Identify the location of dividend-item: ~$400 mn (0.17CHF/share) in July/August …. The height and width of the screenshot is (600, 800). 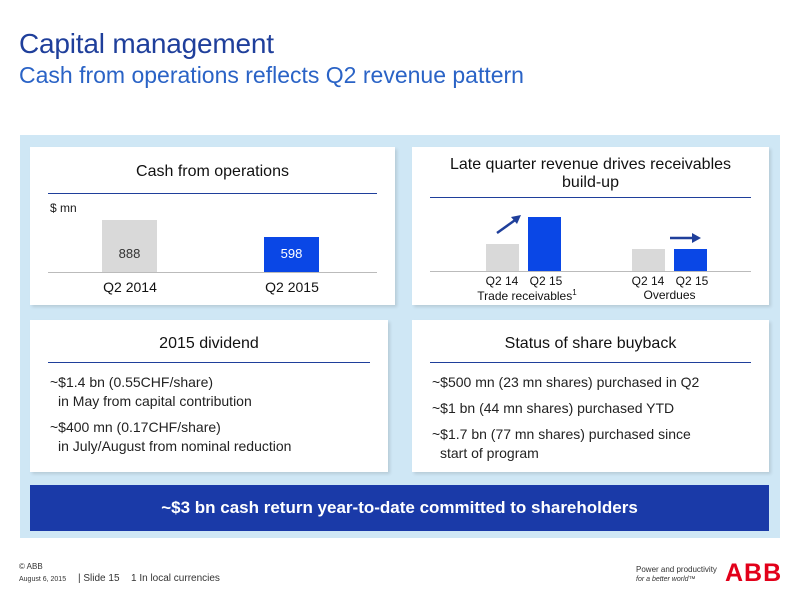
(170, 437).